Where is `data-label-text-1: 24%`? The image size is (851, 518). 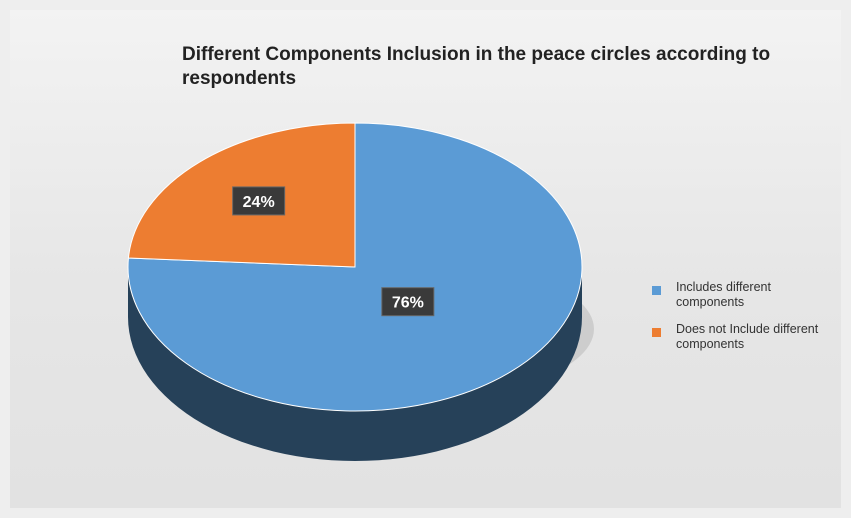 data-label-text-1: 24% is located at coordinates (259, 202).